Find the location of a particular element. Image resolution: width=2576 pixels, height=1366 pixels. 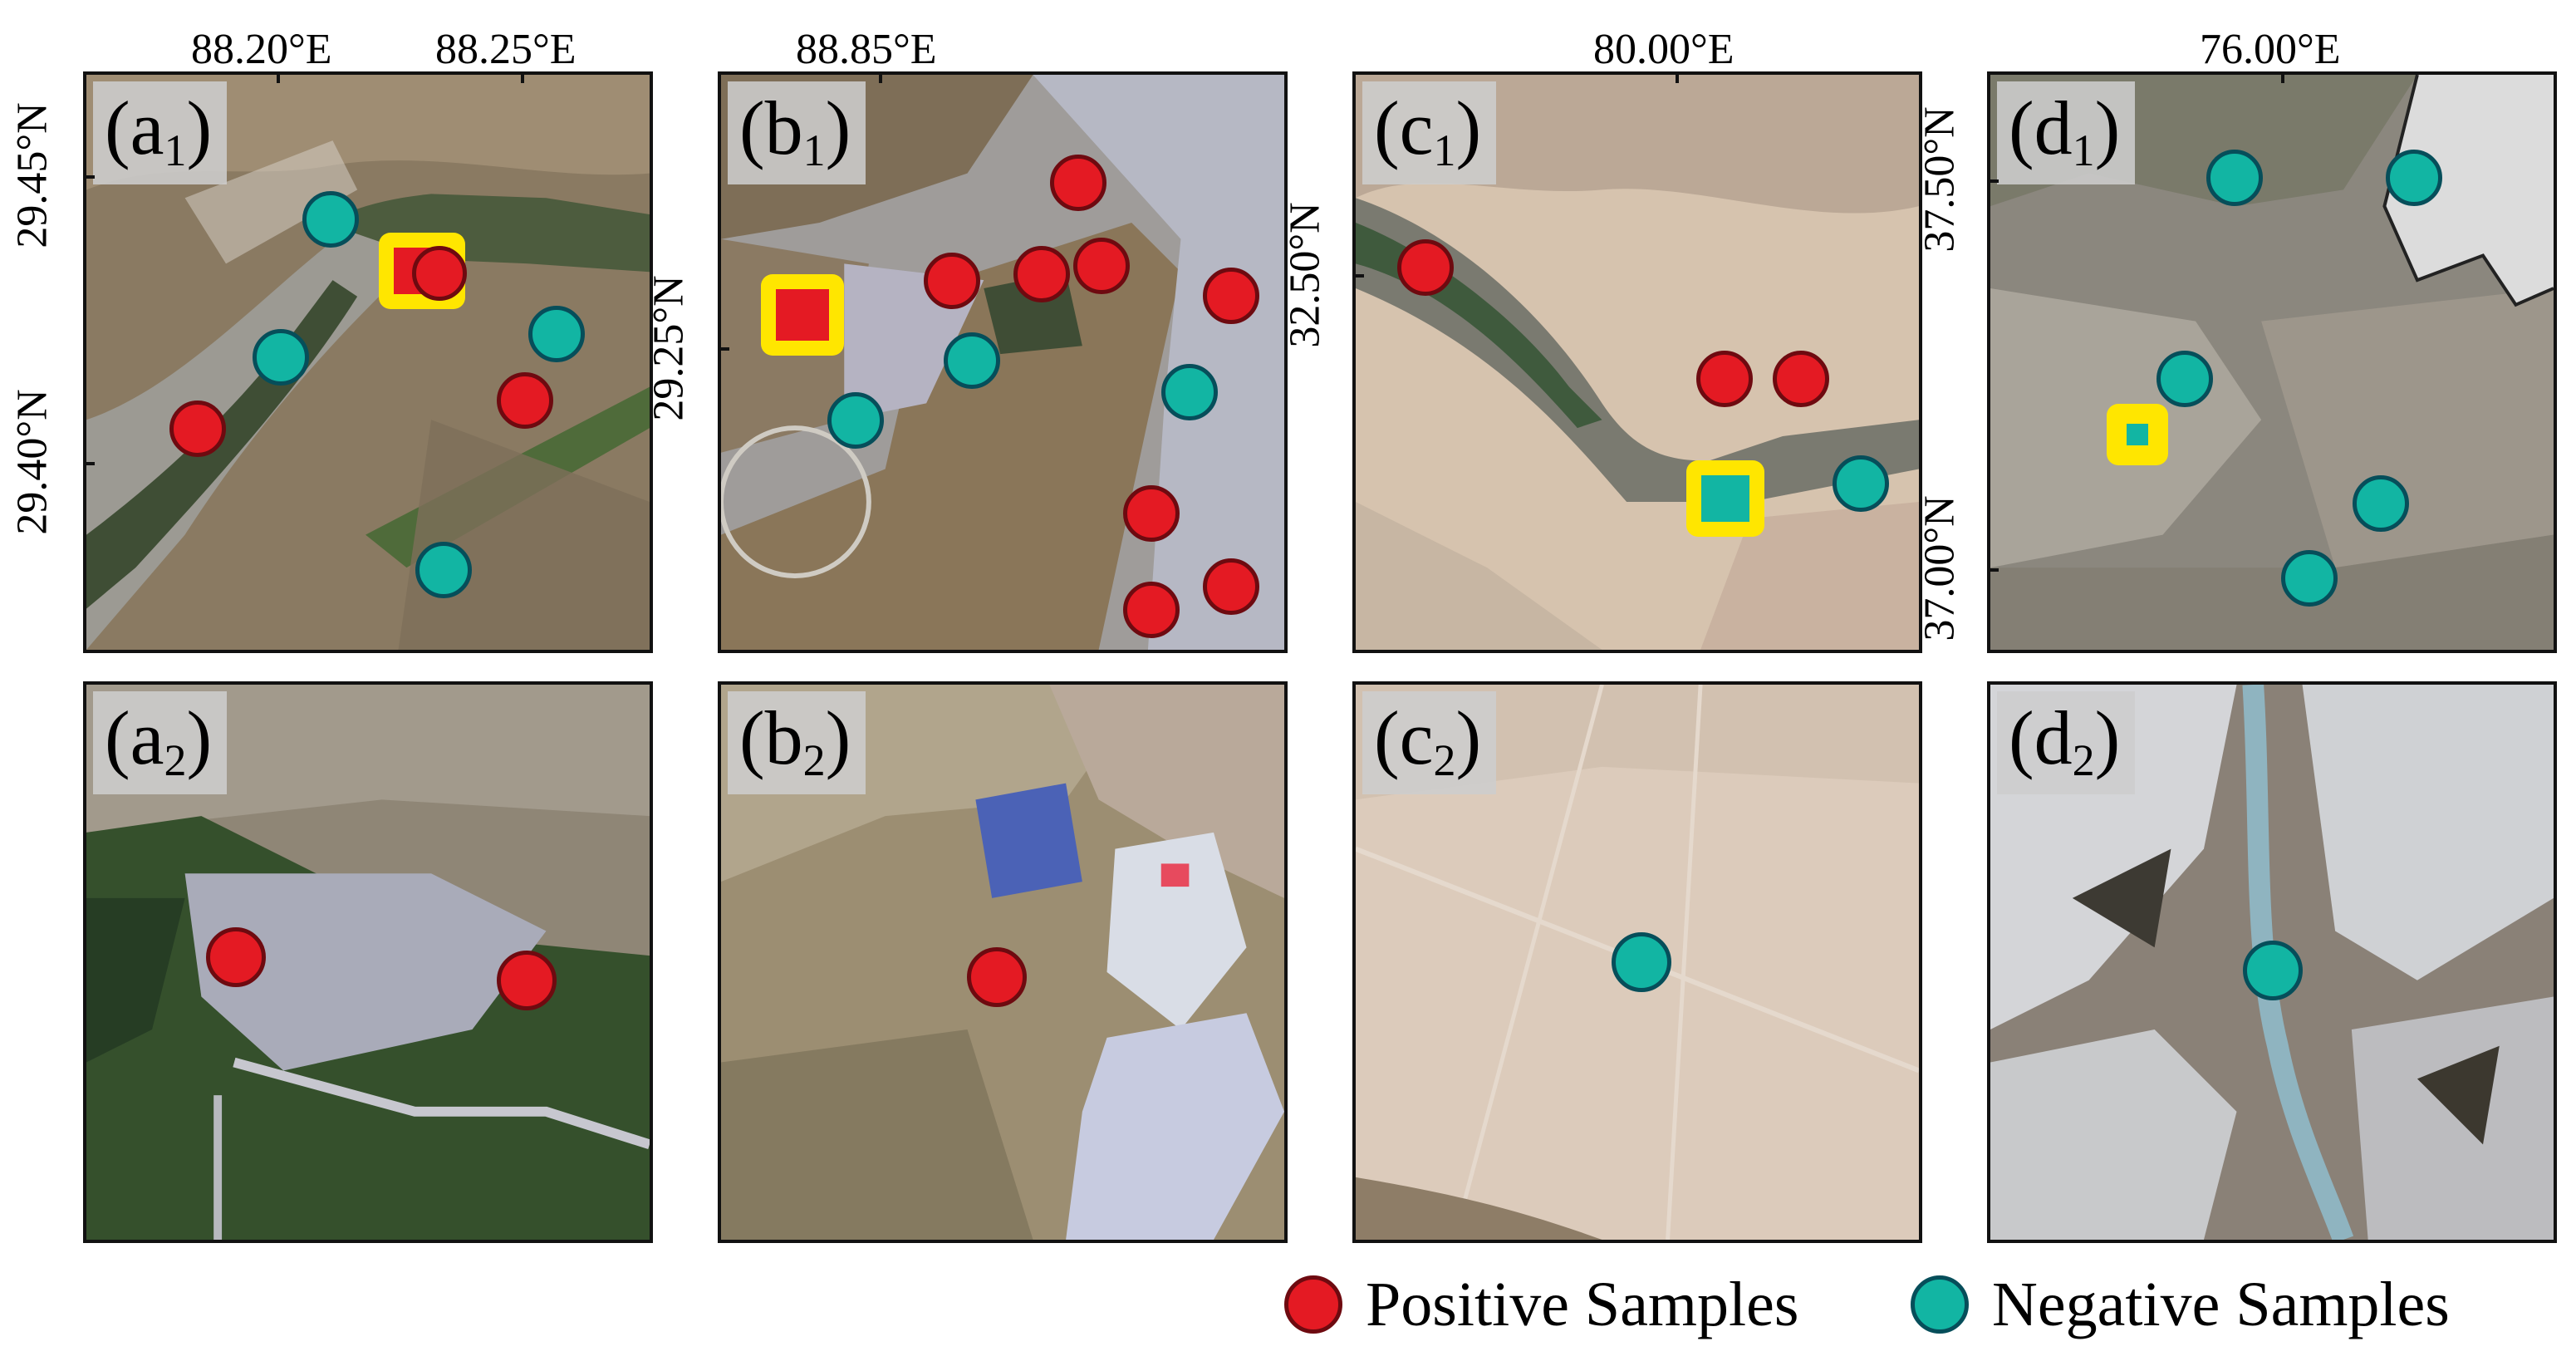

panel-b1: (b1) is located at coordinates (1003, 362).